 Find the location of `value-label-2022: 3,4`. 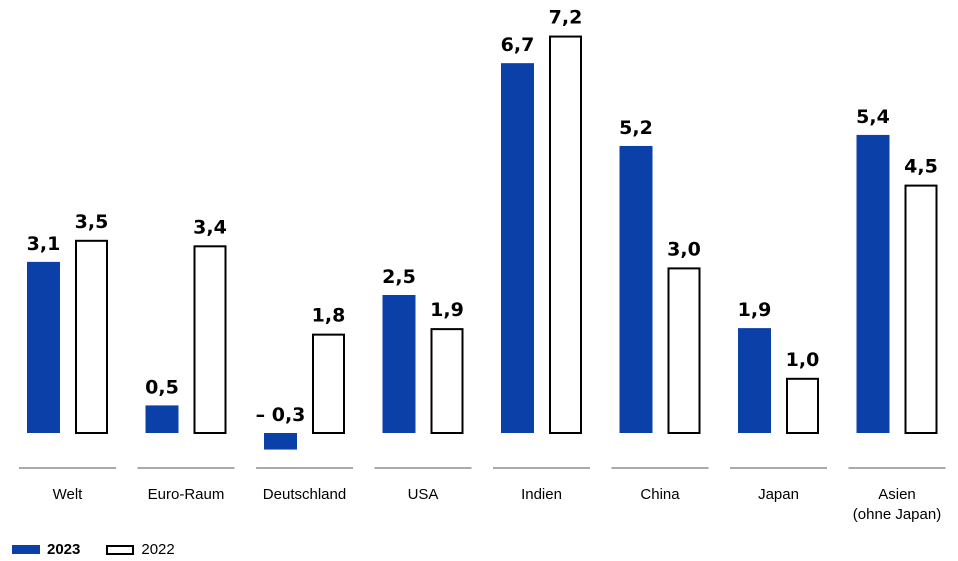

value-label-2022: 3,4 is located at coordinates (210, 227).